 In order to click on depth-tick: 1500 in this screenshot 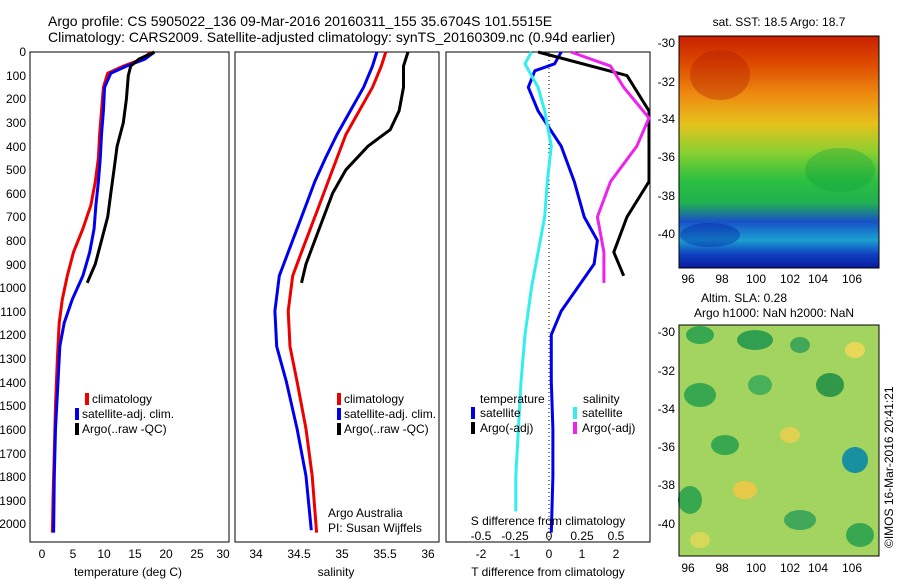, I will do `click(13, 406)`.